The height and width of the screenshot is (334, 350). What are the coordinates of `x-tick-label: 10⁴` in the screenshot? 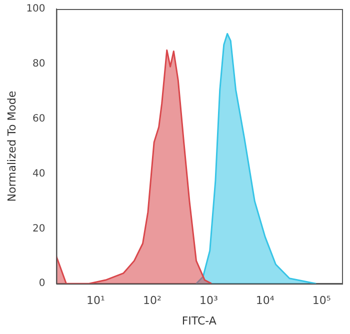 It's located at (265, 301).